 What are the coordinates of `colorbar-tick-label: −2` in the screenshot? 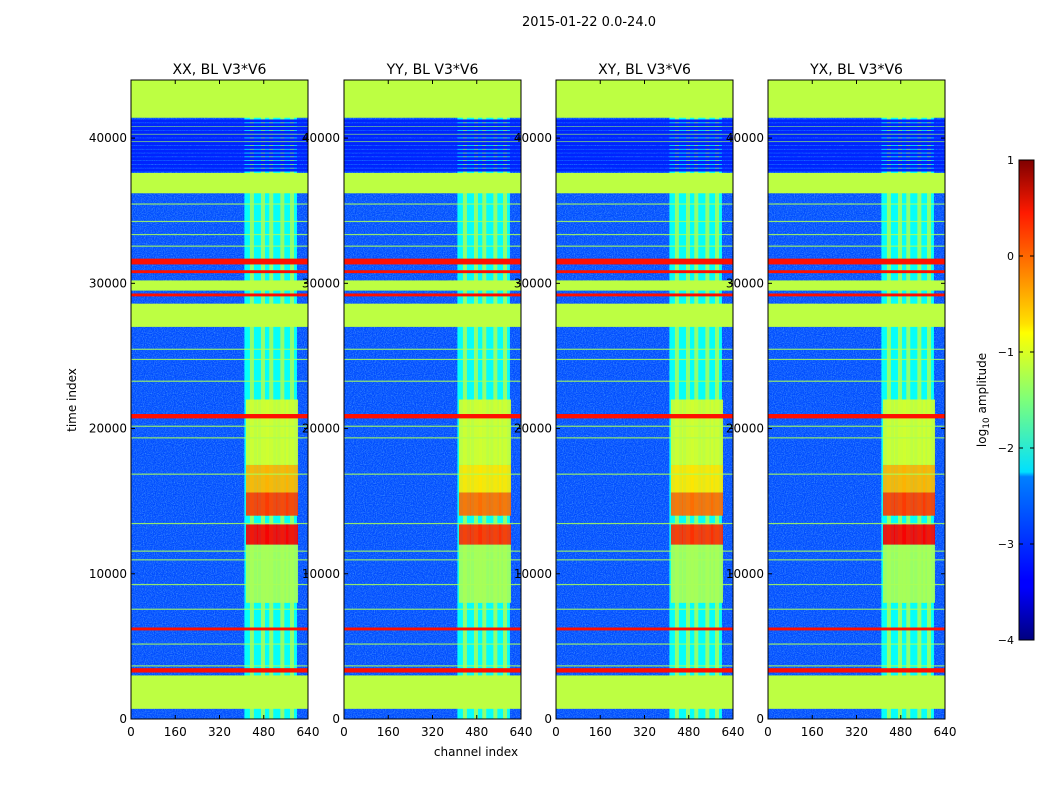 It's located at (1006, 448).